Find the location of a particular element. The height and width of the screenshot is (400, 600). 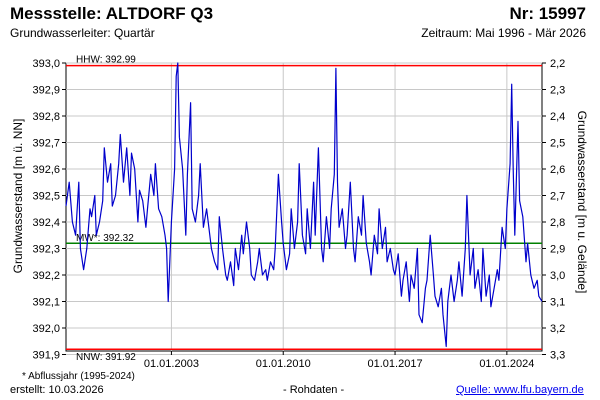

y-tick-label: 392,4 is located at coordinates (46, 223).